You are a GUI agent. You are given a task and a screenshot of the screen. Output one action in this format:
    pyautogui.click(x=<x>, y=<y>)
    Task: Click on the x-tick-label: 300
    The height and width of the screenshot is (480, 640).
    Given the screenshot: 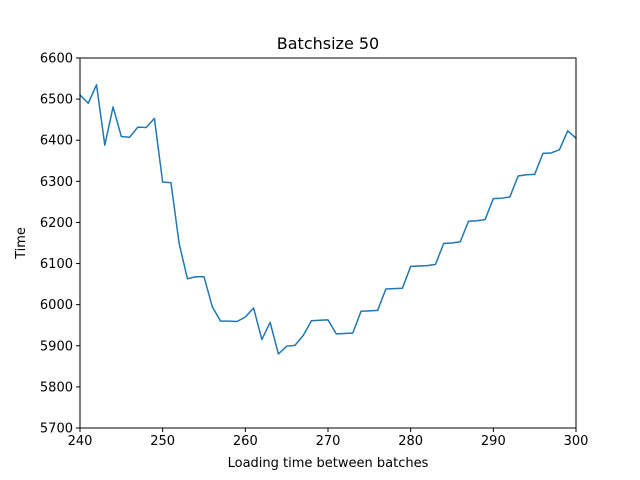 What is the action you would take?
    pyautogui.click(x=576, y=441)
    